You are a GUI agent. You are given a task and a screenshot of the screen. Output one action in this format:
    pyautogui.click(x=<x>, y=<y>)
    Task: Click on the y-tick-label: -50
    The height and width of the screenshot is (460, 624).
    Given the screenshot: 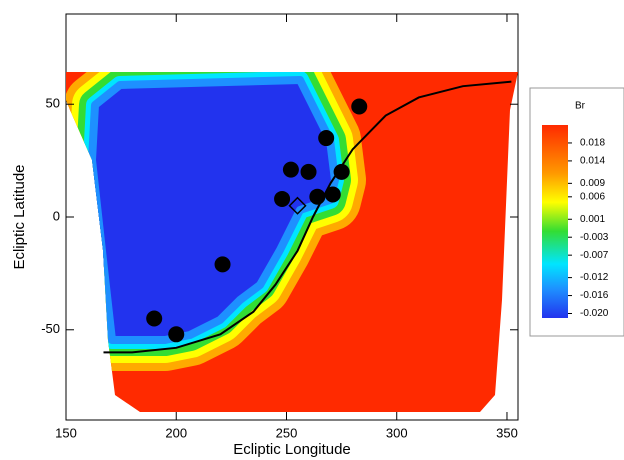 What is the action you would take?
    pyautogui.click(x=50, y=328)
    